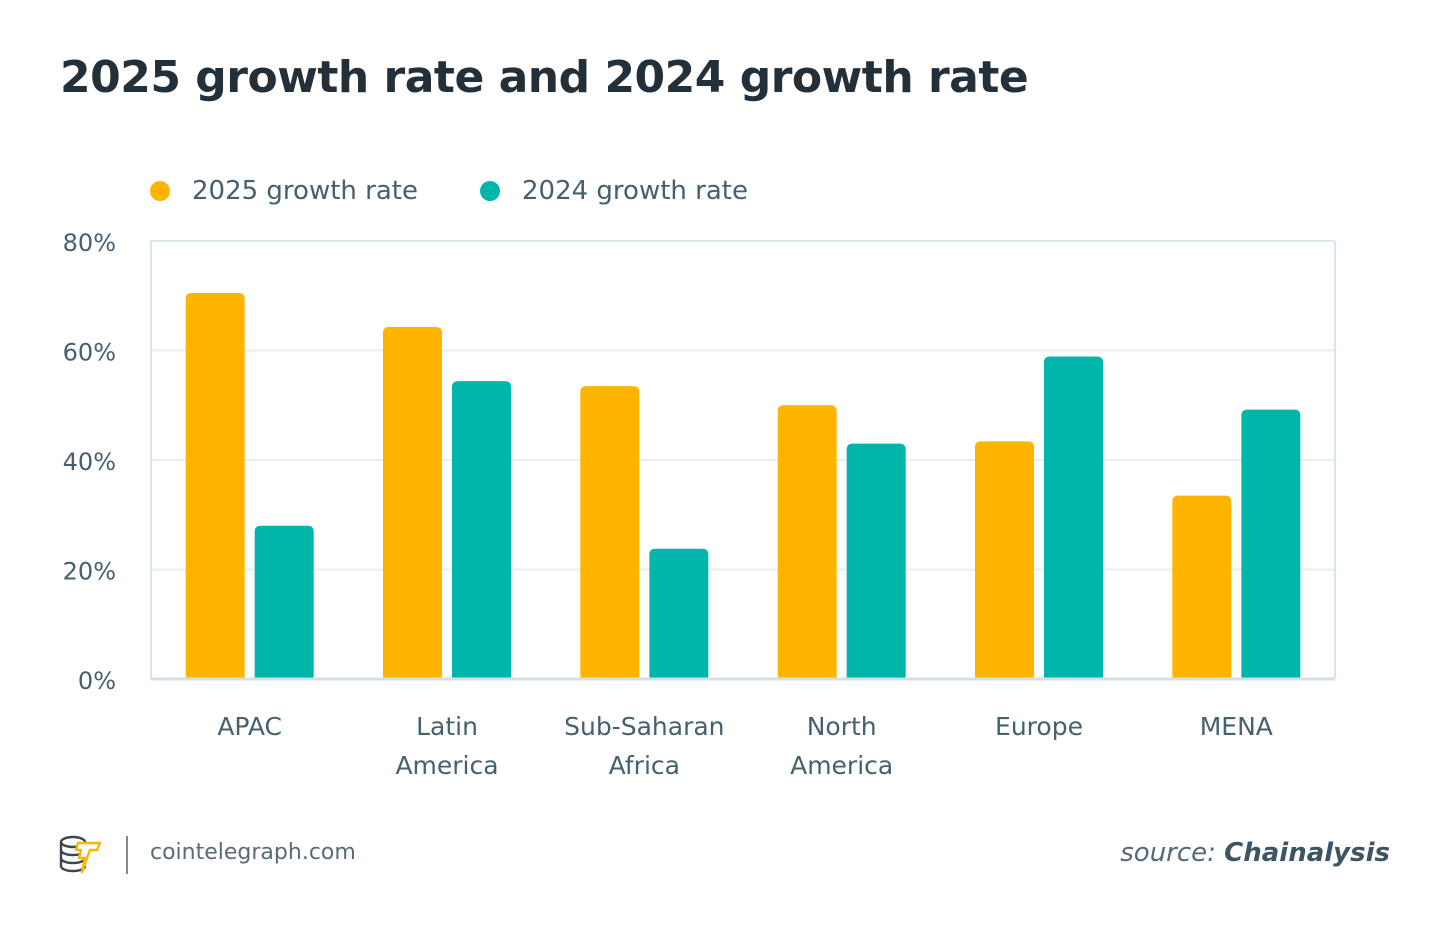  I want to click on x-tick-label: APAC, so click(249, 726).